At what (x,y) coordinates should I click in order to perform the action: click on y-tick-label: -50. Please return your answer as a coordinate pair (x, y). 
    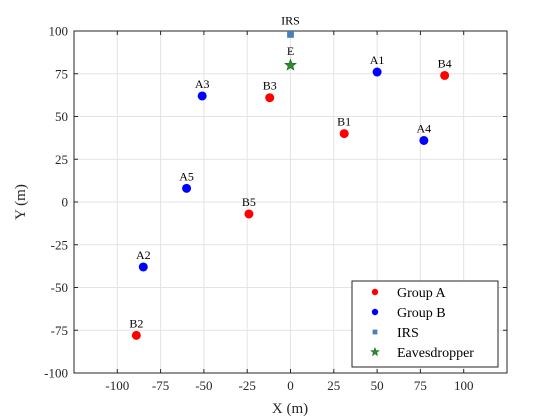
    Looking at the image, I should click on (59, 287).